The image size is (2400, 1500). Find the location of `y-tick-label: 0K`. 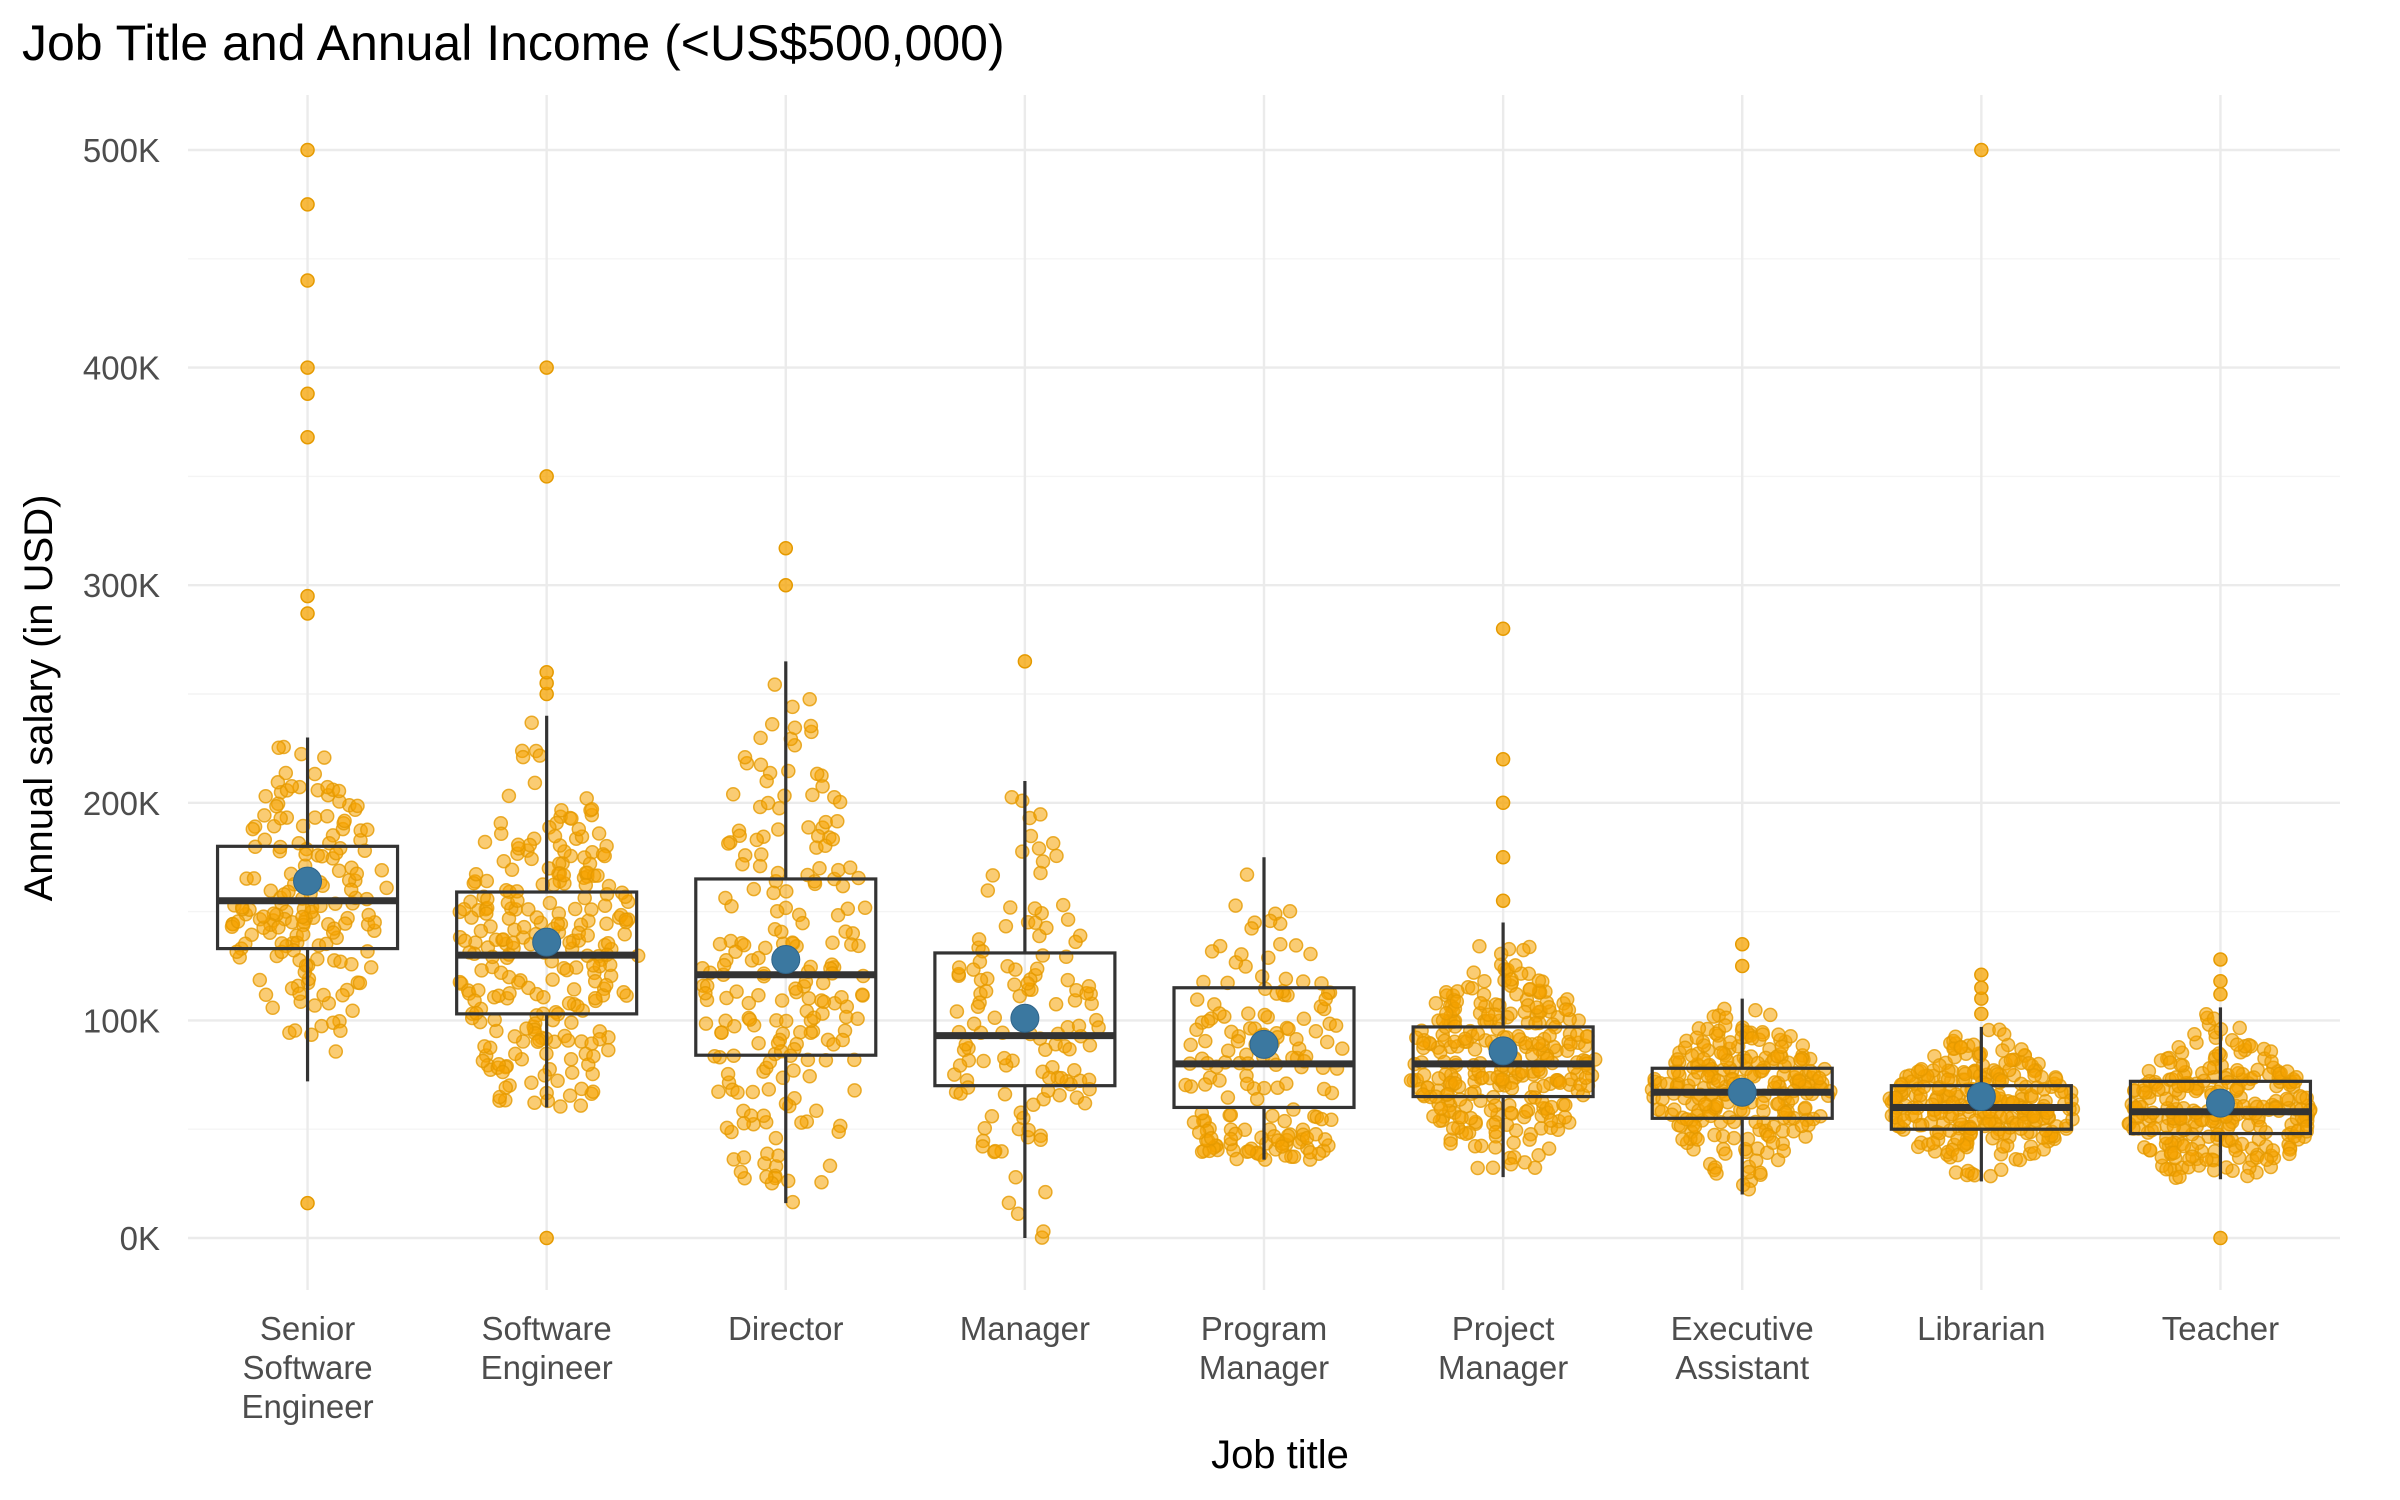

y-tick-label: 0K is located at coordinates (140, 1238).